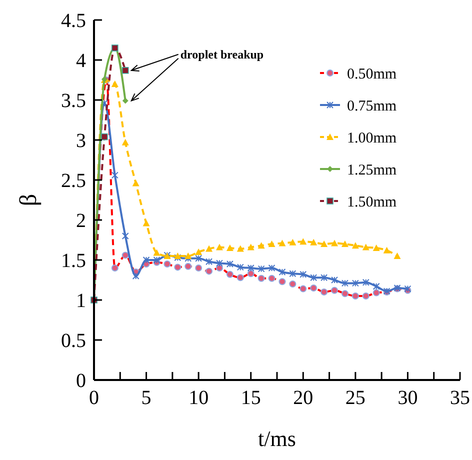  I want to click on legend-label: 1.25mm, so click(372, 170).